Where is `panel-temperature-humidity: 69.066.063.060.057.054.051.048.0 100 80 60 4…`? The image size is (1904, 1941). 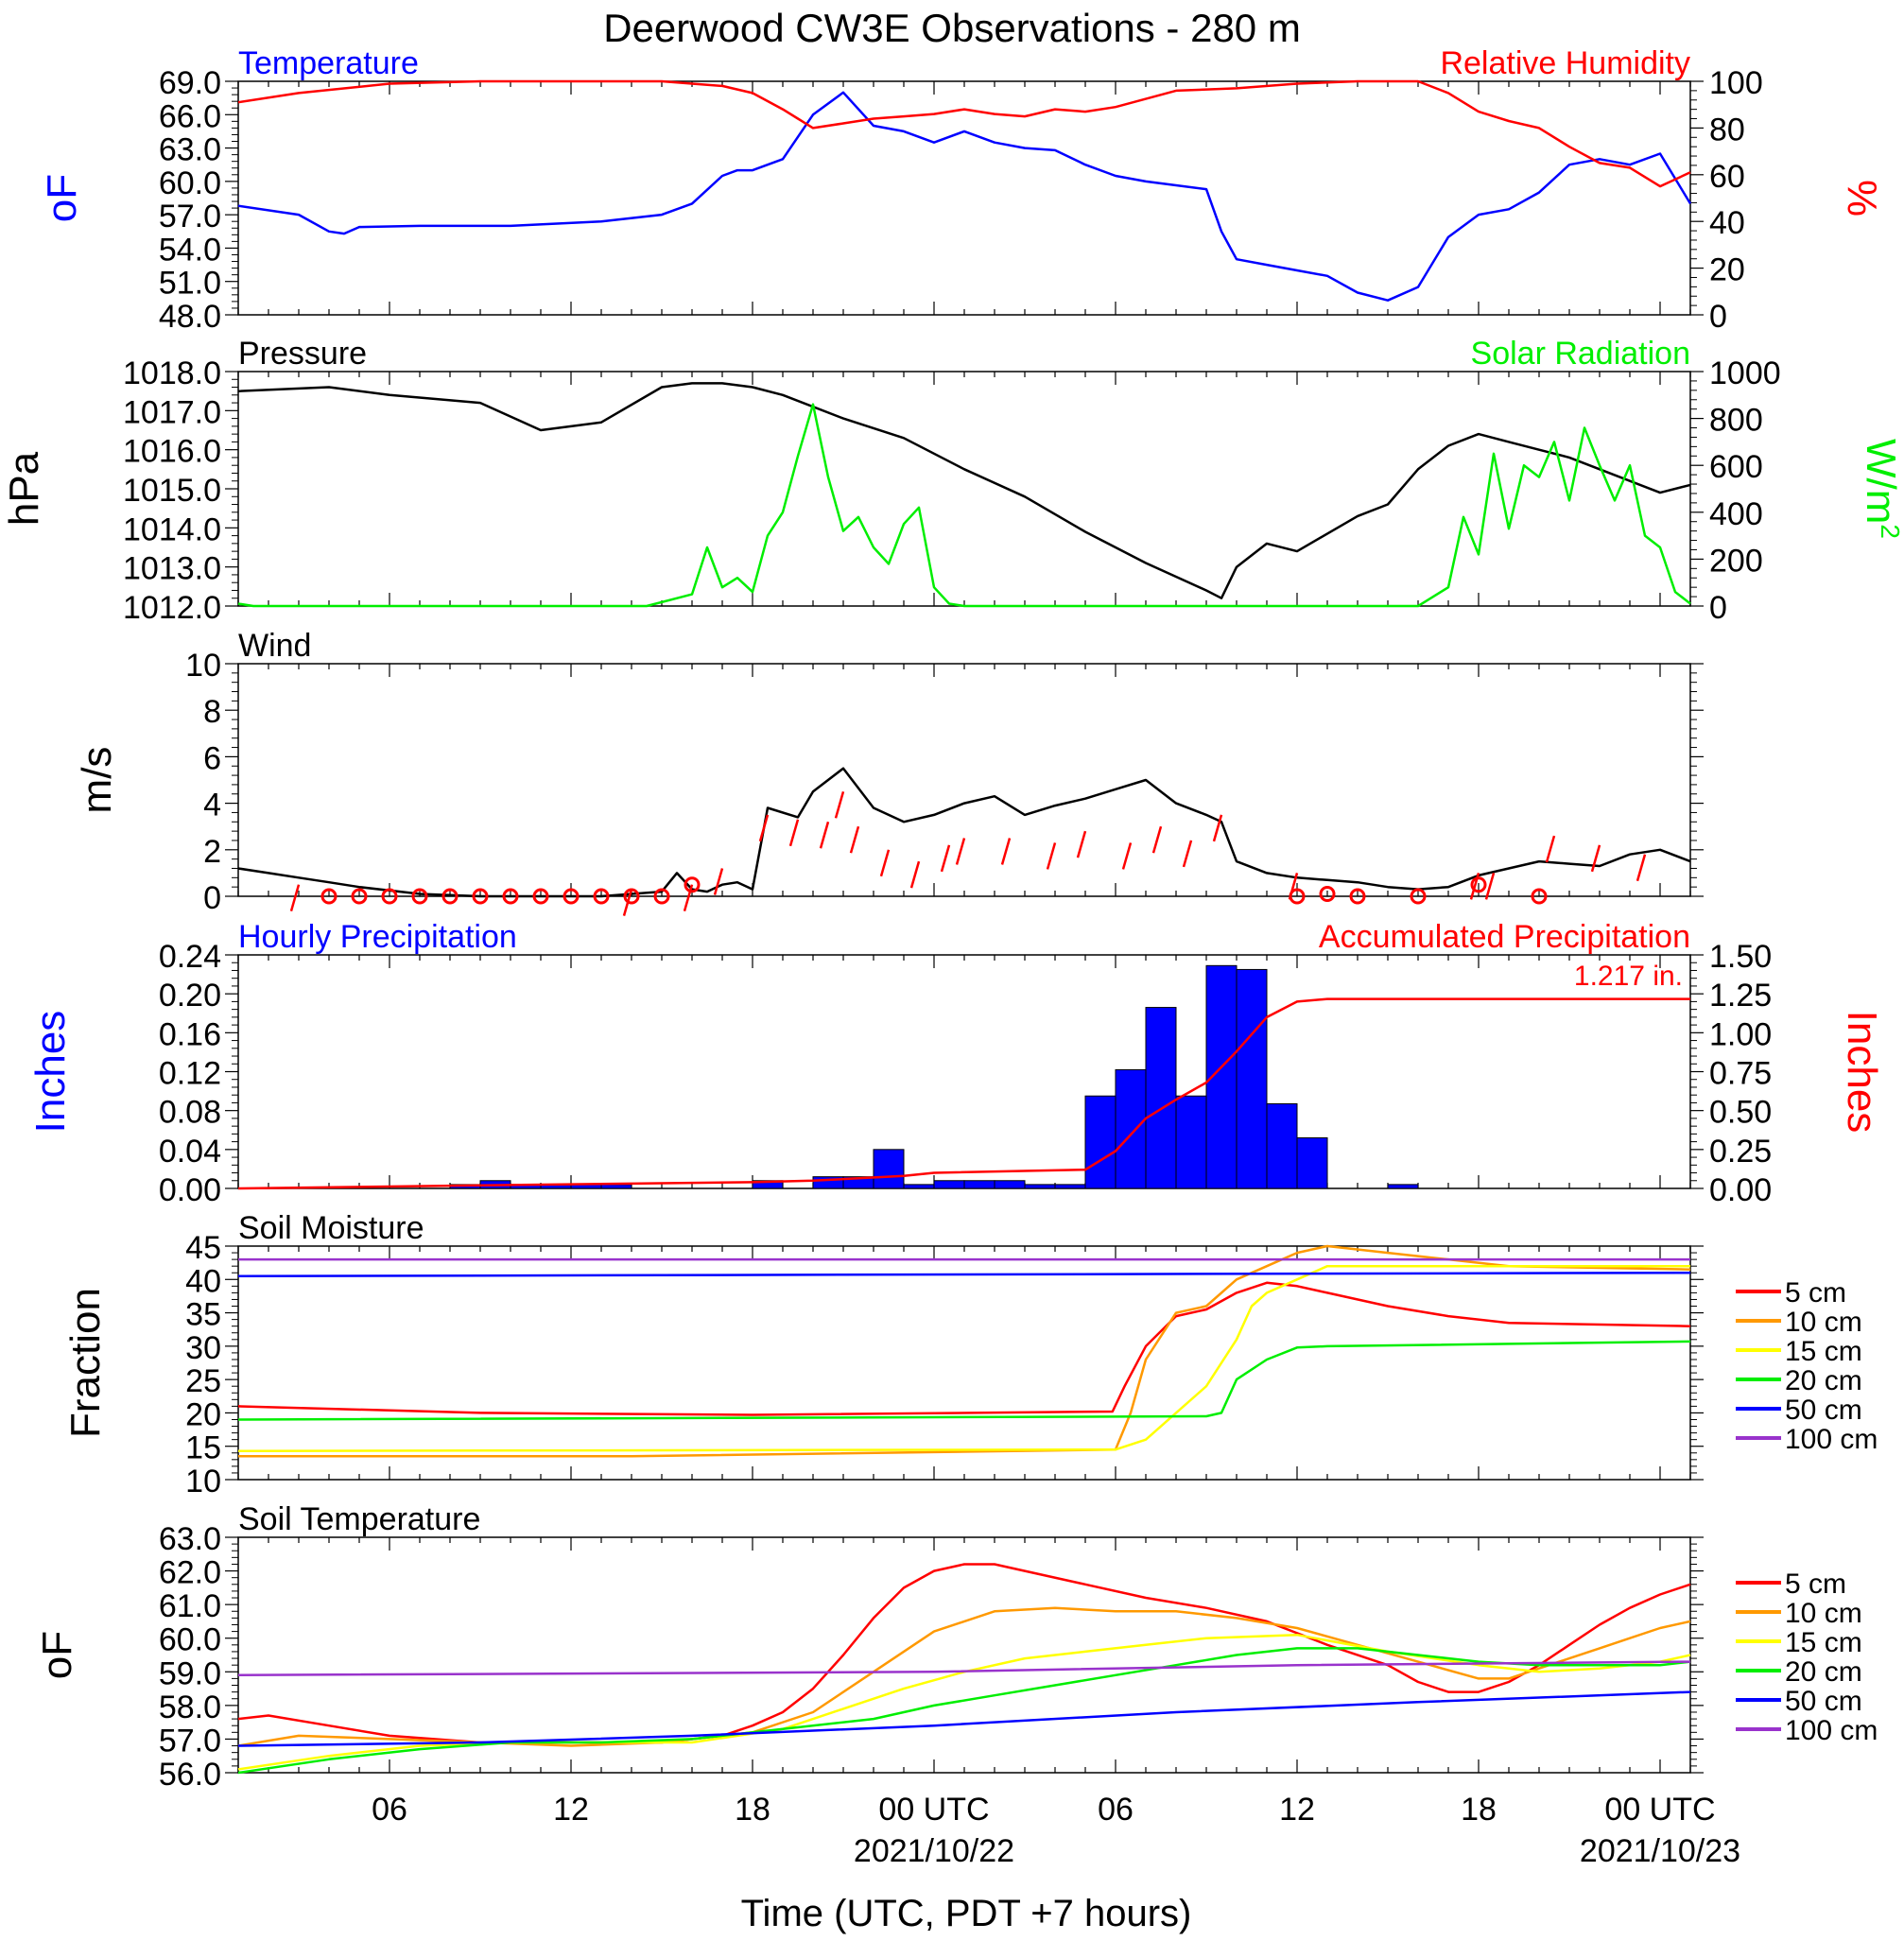 panel-temperature-humidity: 69.066.063.060.057.054.051.048.0 100 80 60 4… is located at coordinates (962, 190).